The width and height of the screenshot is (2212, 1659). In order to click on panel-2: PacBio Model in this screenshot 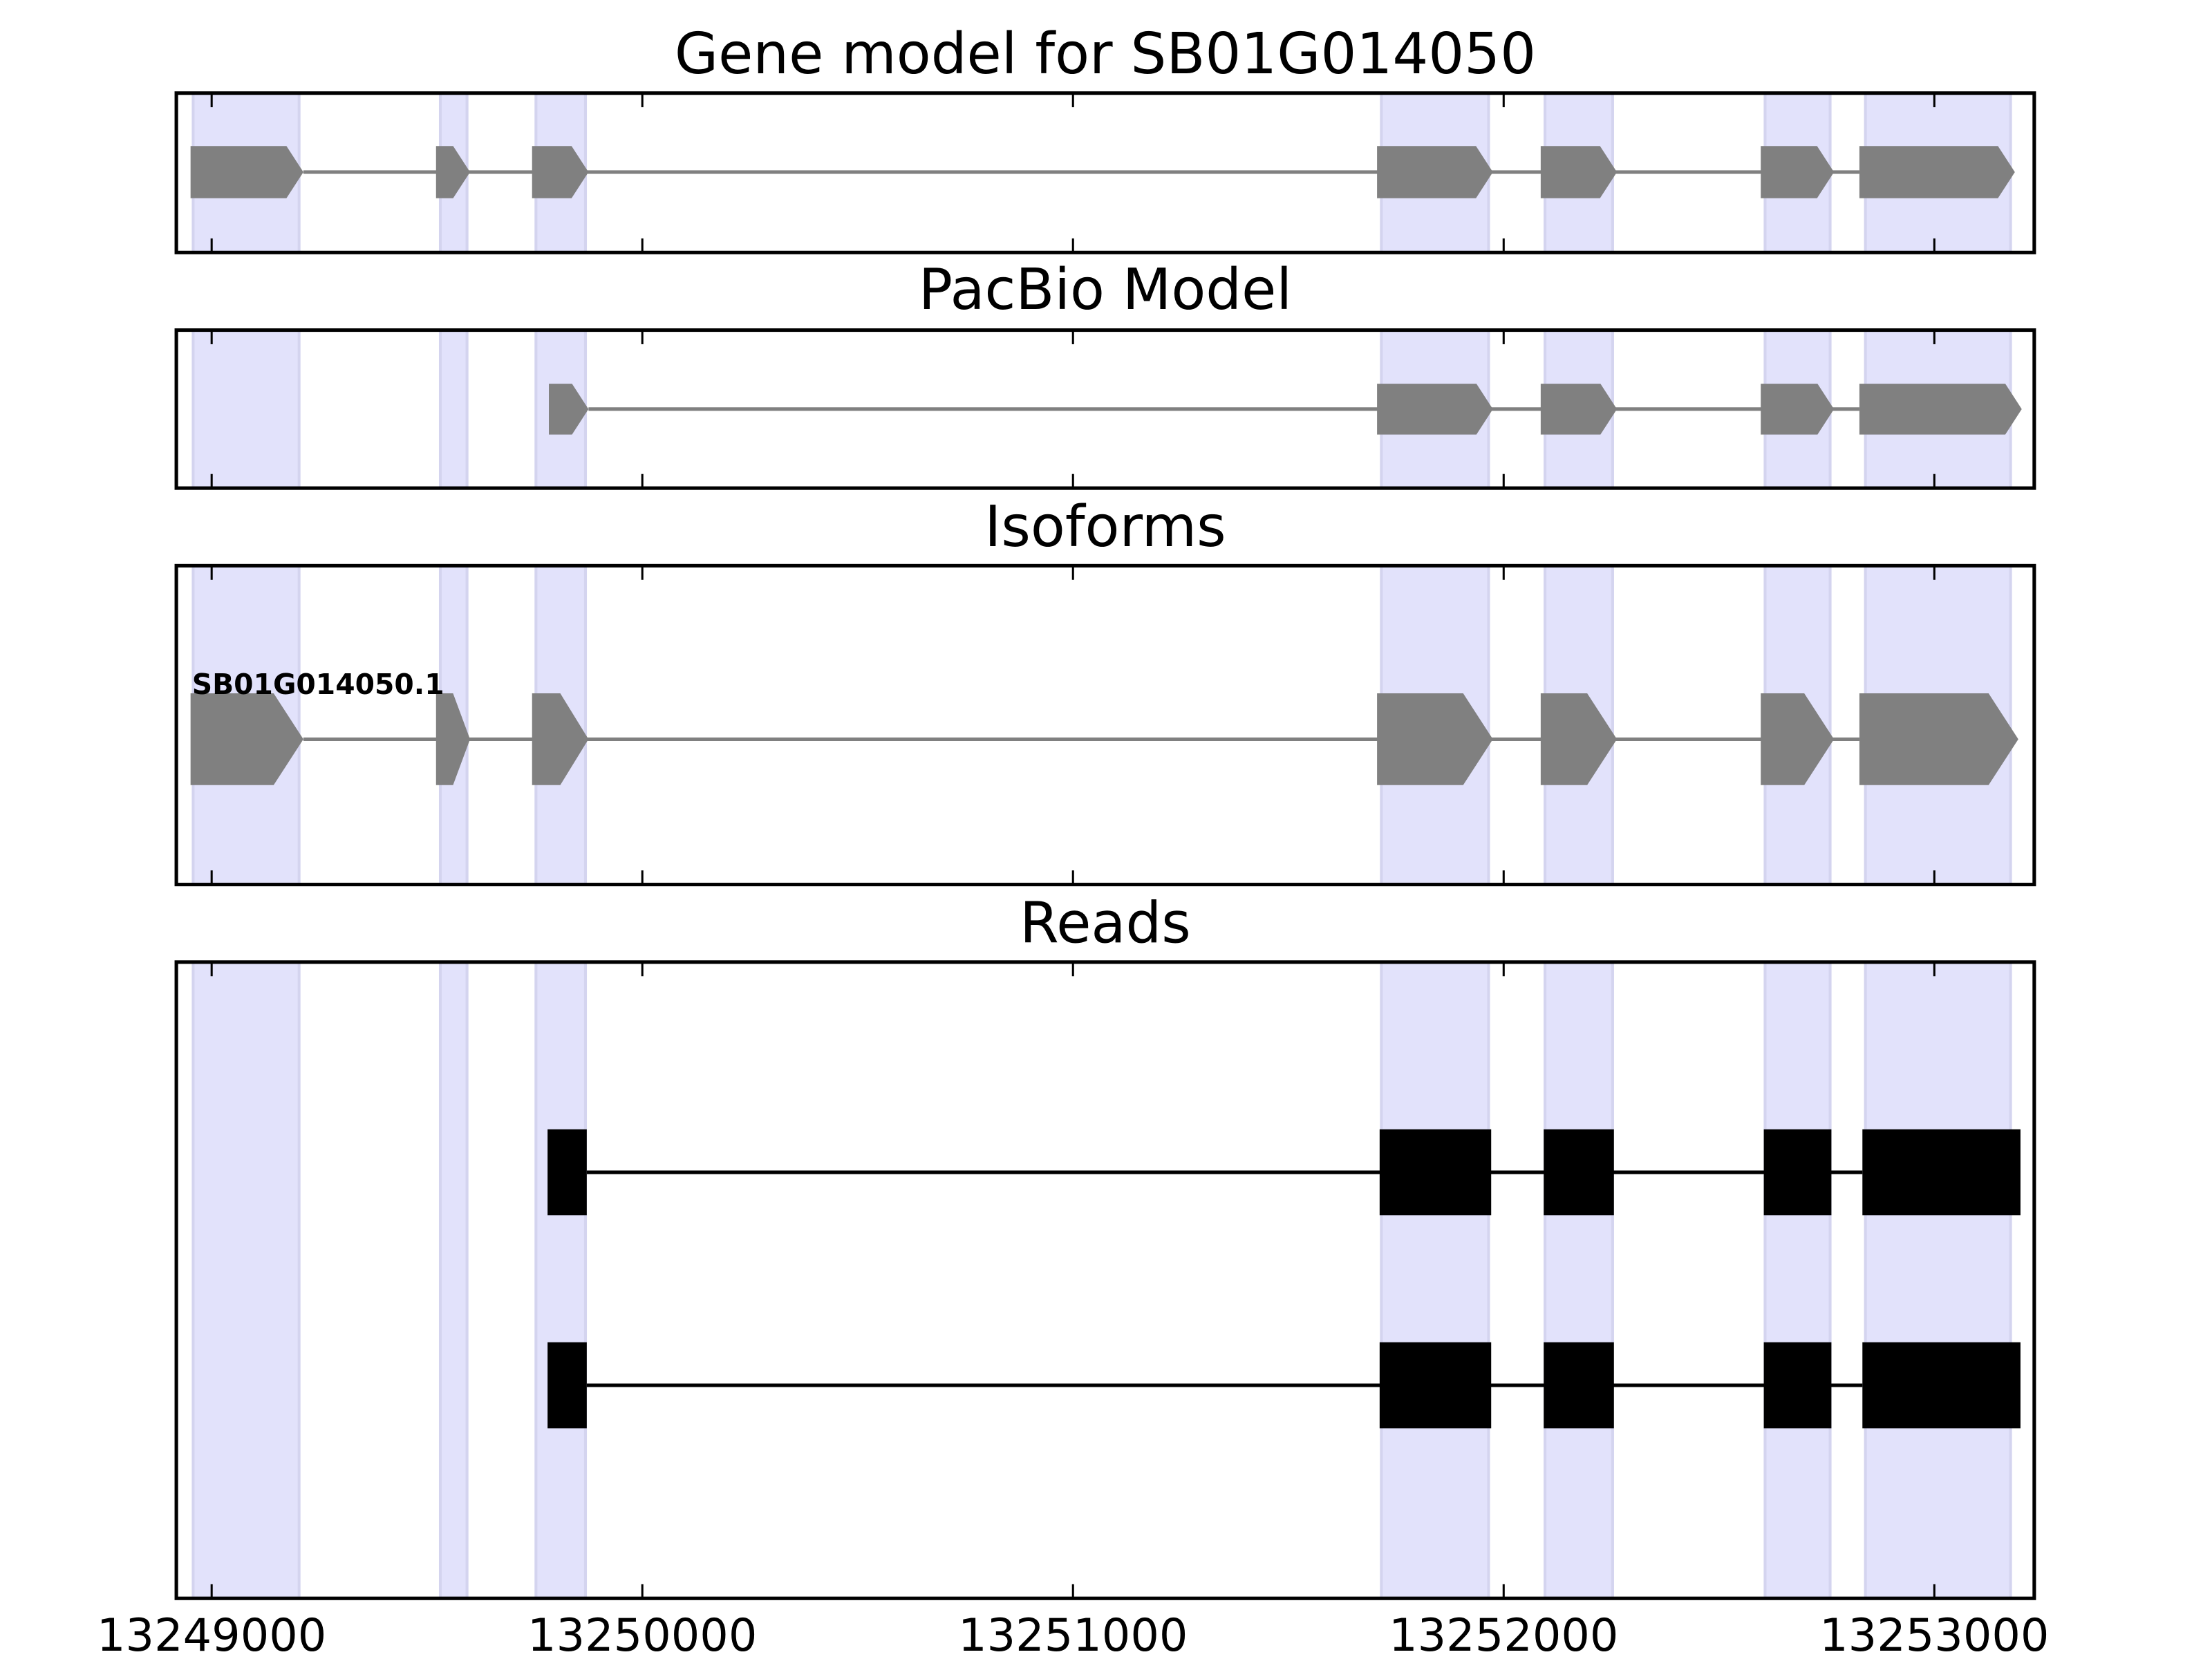, I will do `click(1105, 373)`.